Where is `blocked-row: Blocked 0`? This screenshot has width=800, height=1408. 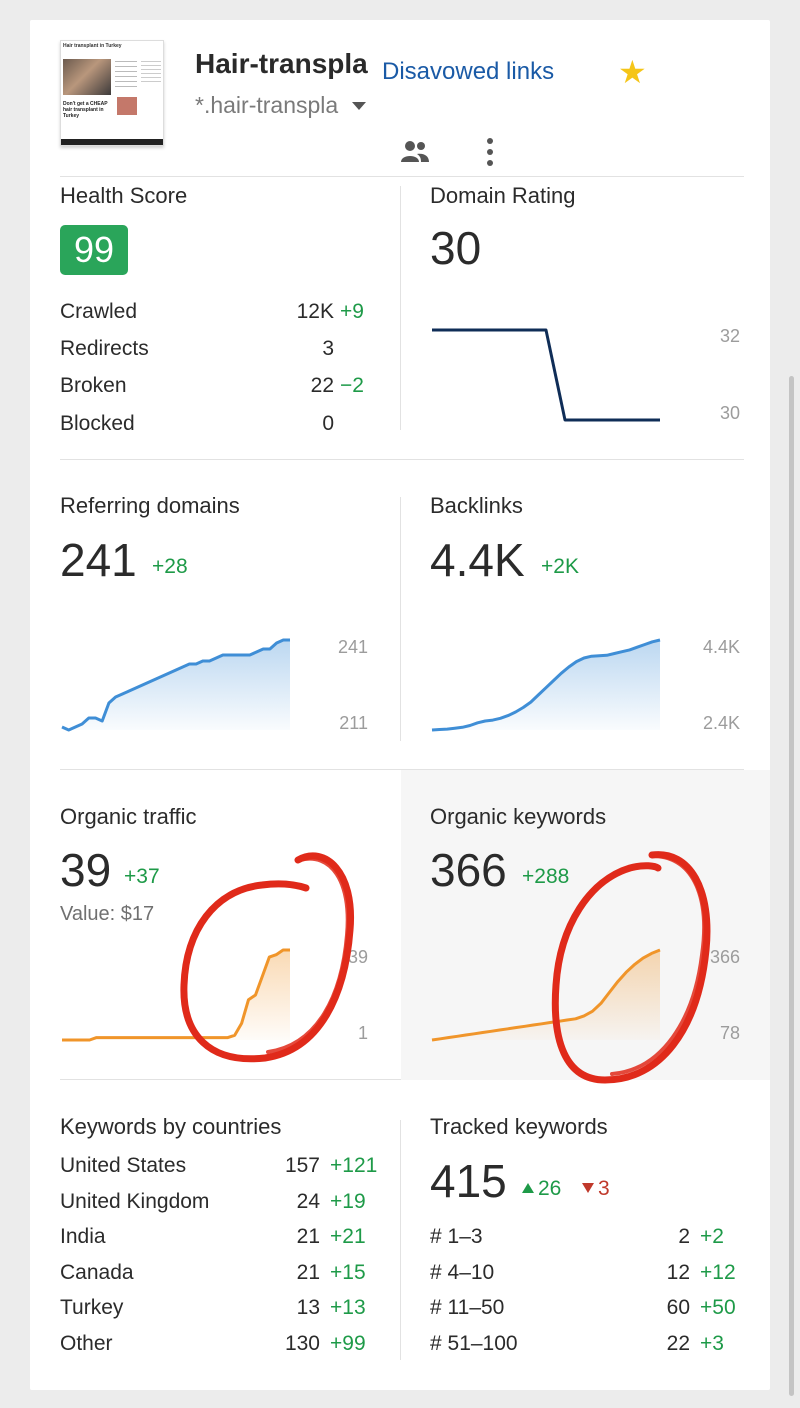
blocked-row: Blocked 0 is located at coordinates (215, 427).